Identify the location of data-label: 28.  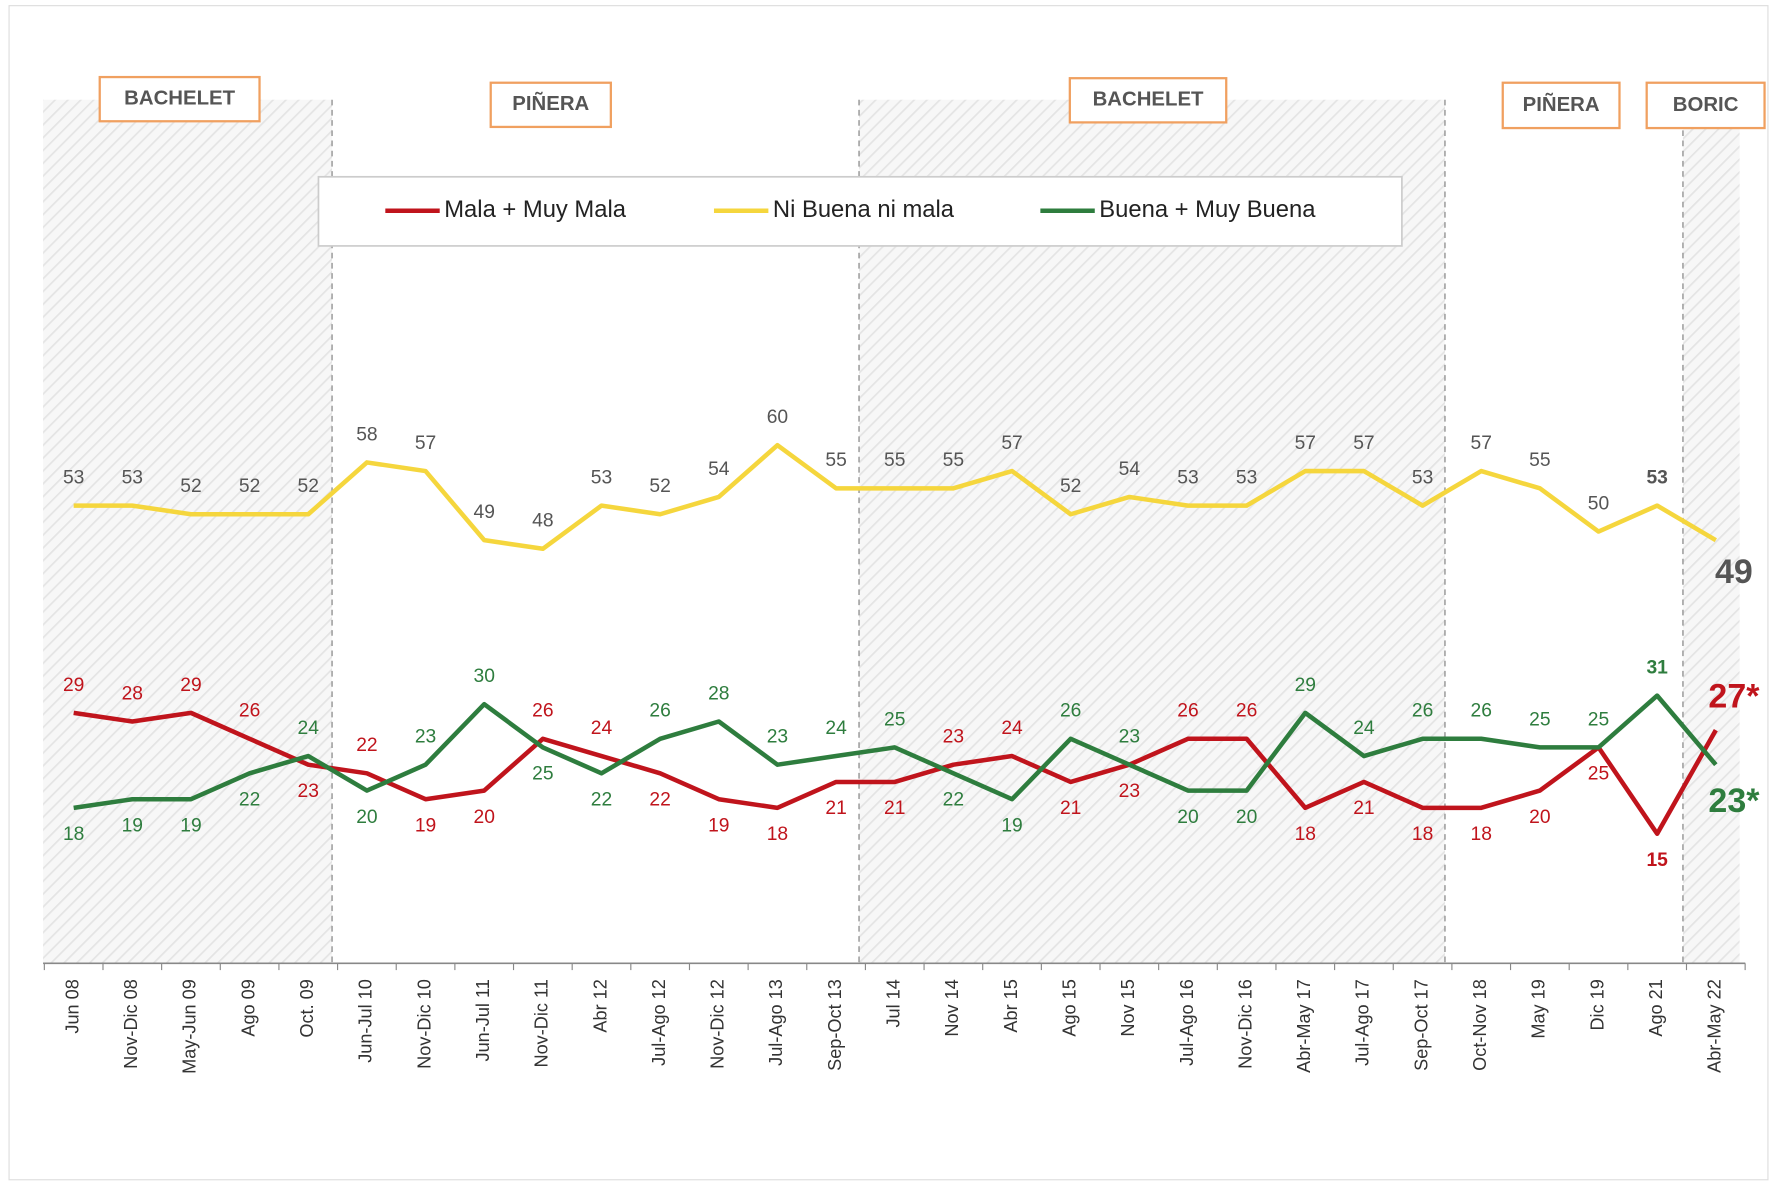
(718, 693).